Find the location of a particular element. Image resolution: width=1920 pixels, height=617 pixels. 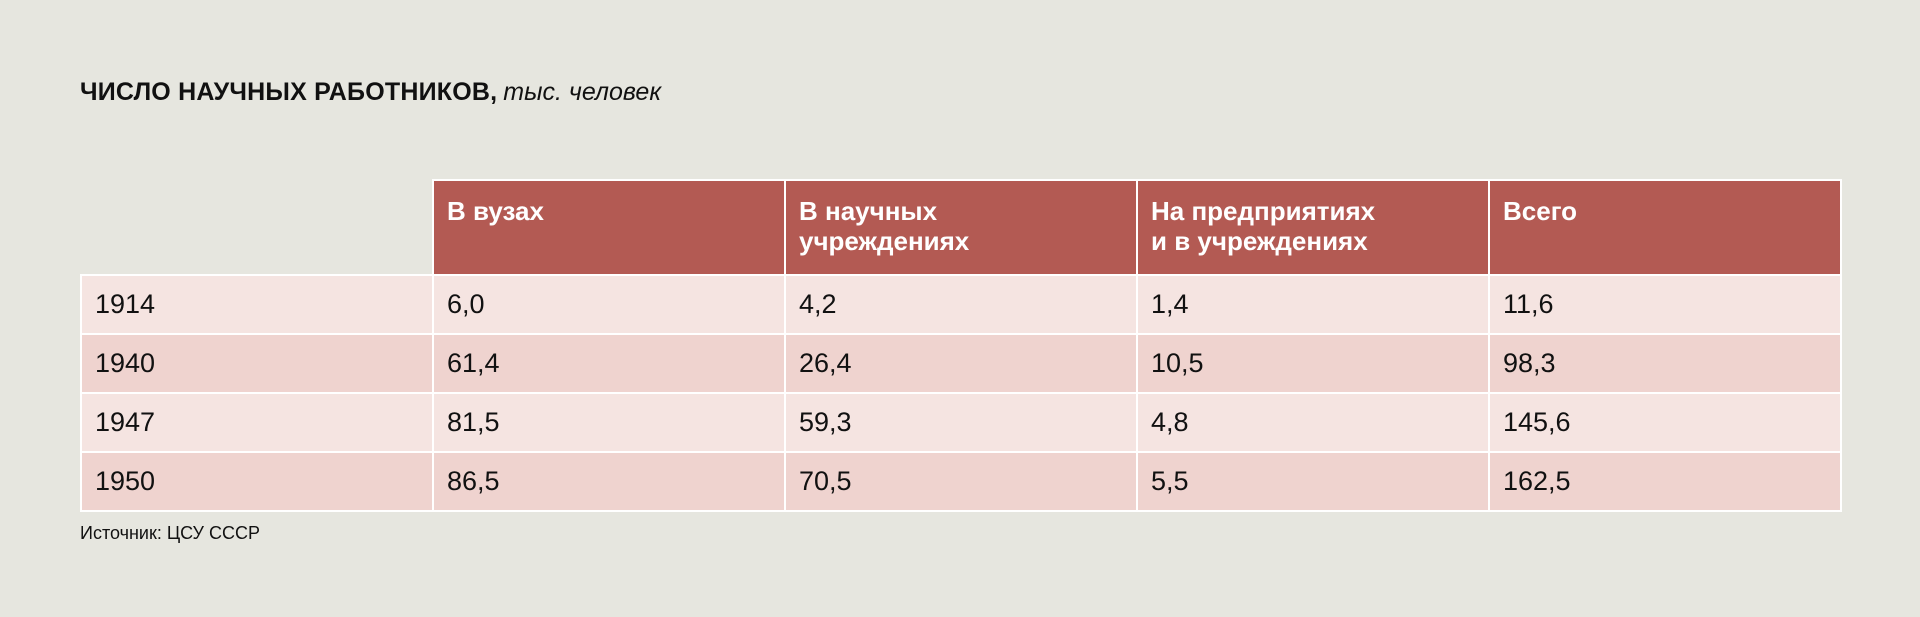

table-cell: 145,6 is located at coordinates (1665, 422).